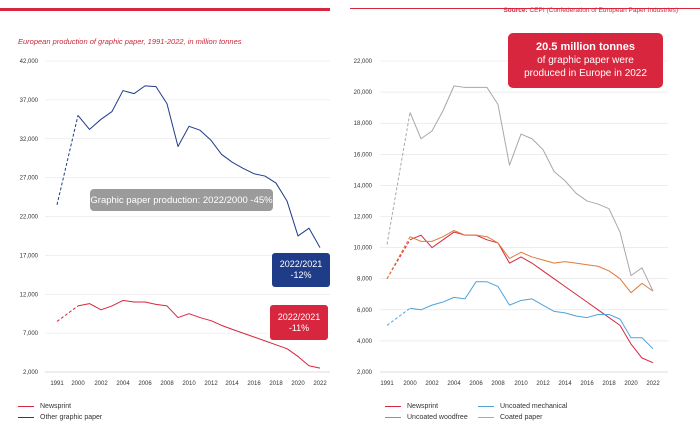 Image resolution: width=700 pixels, height=440 pixels. I want to click on right-x-tick-label: 2010, so click(521, 384).